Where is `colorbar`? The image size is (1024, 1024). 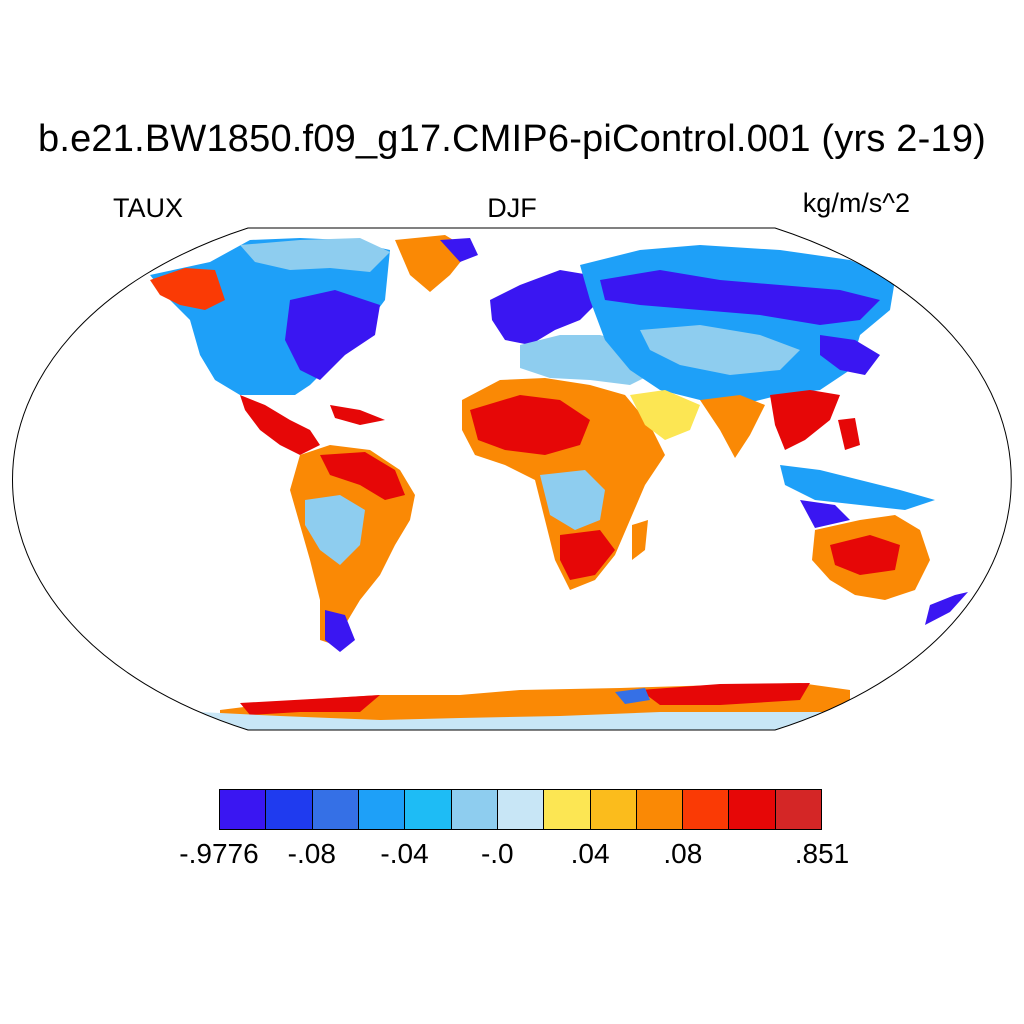 colorbar is located at coordinates (520, 809).